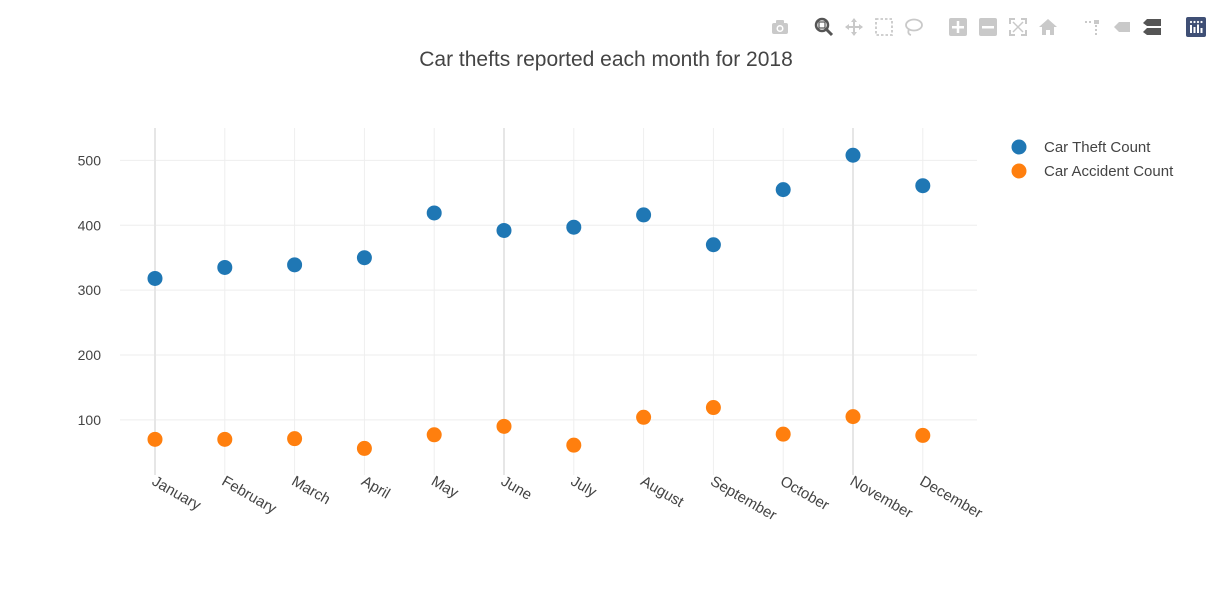 The image size is (1229, 593). I want to click on zoom-out-icon, so click(988, 27).